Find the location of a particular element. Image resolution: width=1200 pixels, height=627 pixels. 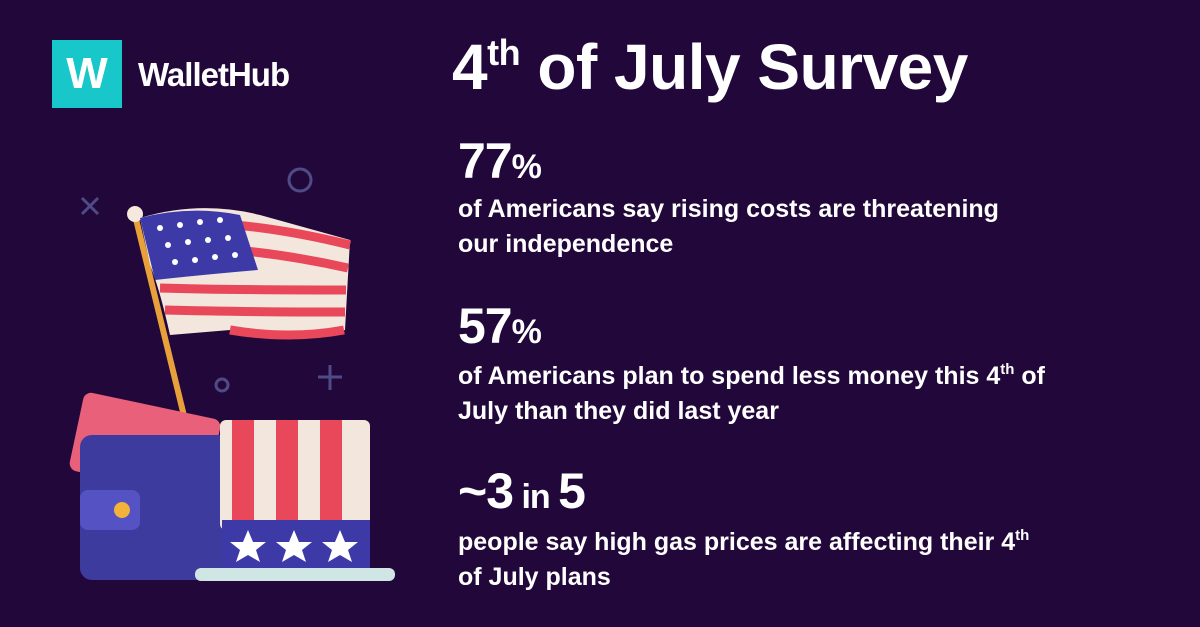

title-suffix: th is located at coordinates (504, 52).